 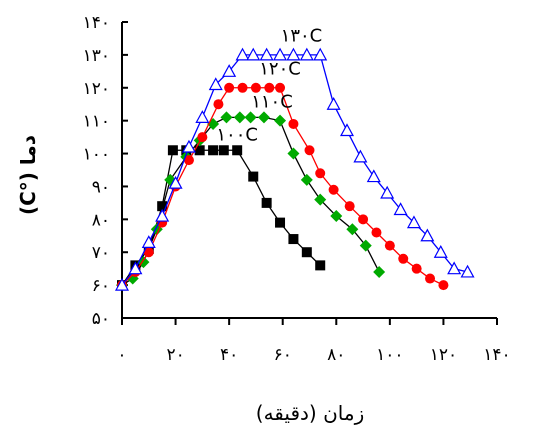 I want to click on y-ticks: ۵۰ ۶۰ ۷۰ ۸۰ ۹۰ ۱۰۰ ۱۱۰ ۱۲۰ ۱۳۰ ۱۴۰, so click(x=105, y=171).